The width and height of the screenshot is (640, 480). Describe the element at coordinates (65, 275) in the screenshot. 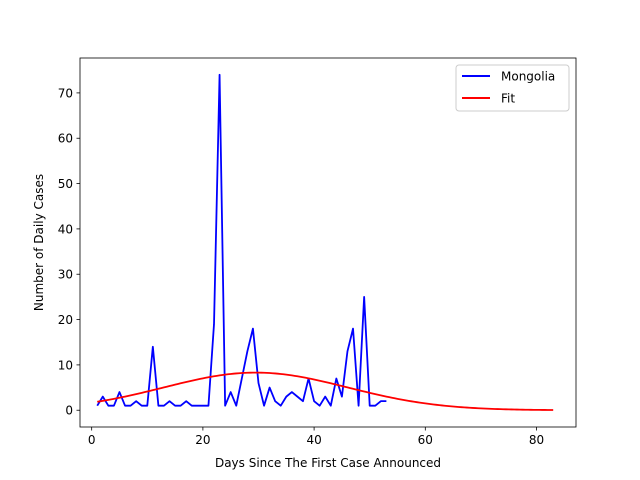

I see `y-tick-label: 30` at that location.